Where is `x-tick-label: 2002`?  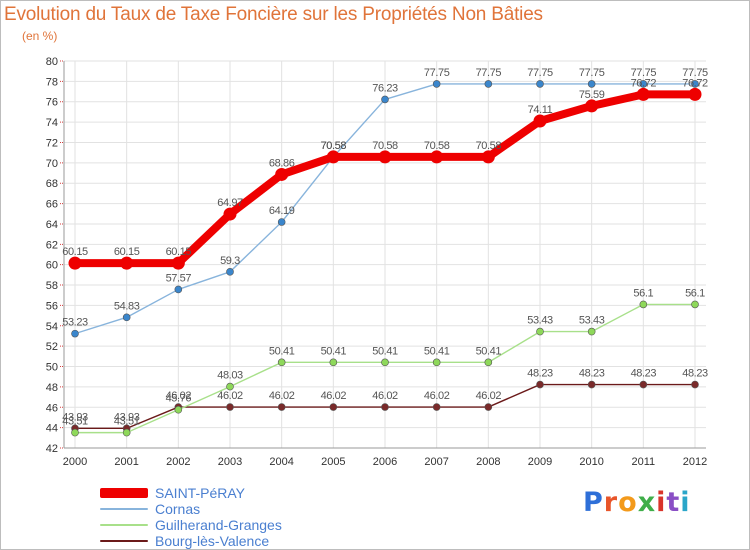 x-tick-label: 2002 is located at coordinates (178, 462).